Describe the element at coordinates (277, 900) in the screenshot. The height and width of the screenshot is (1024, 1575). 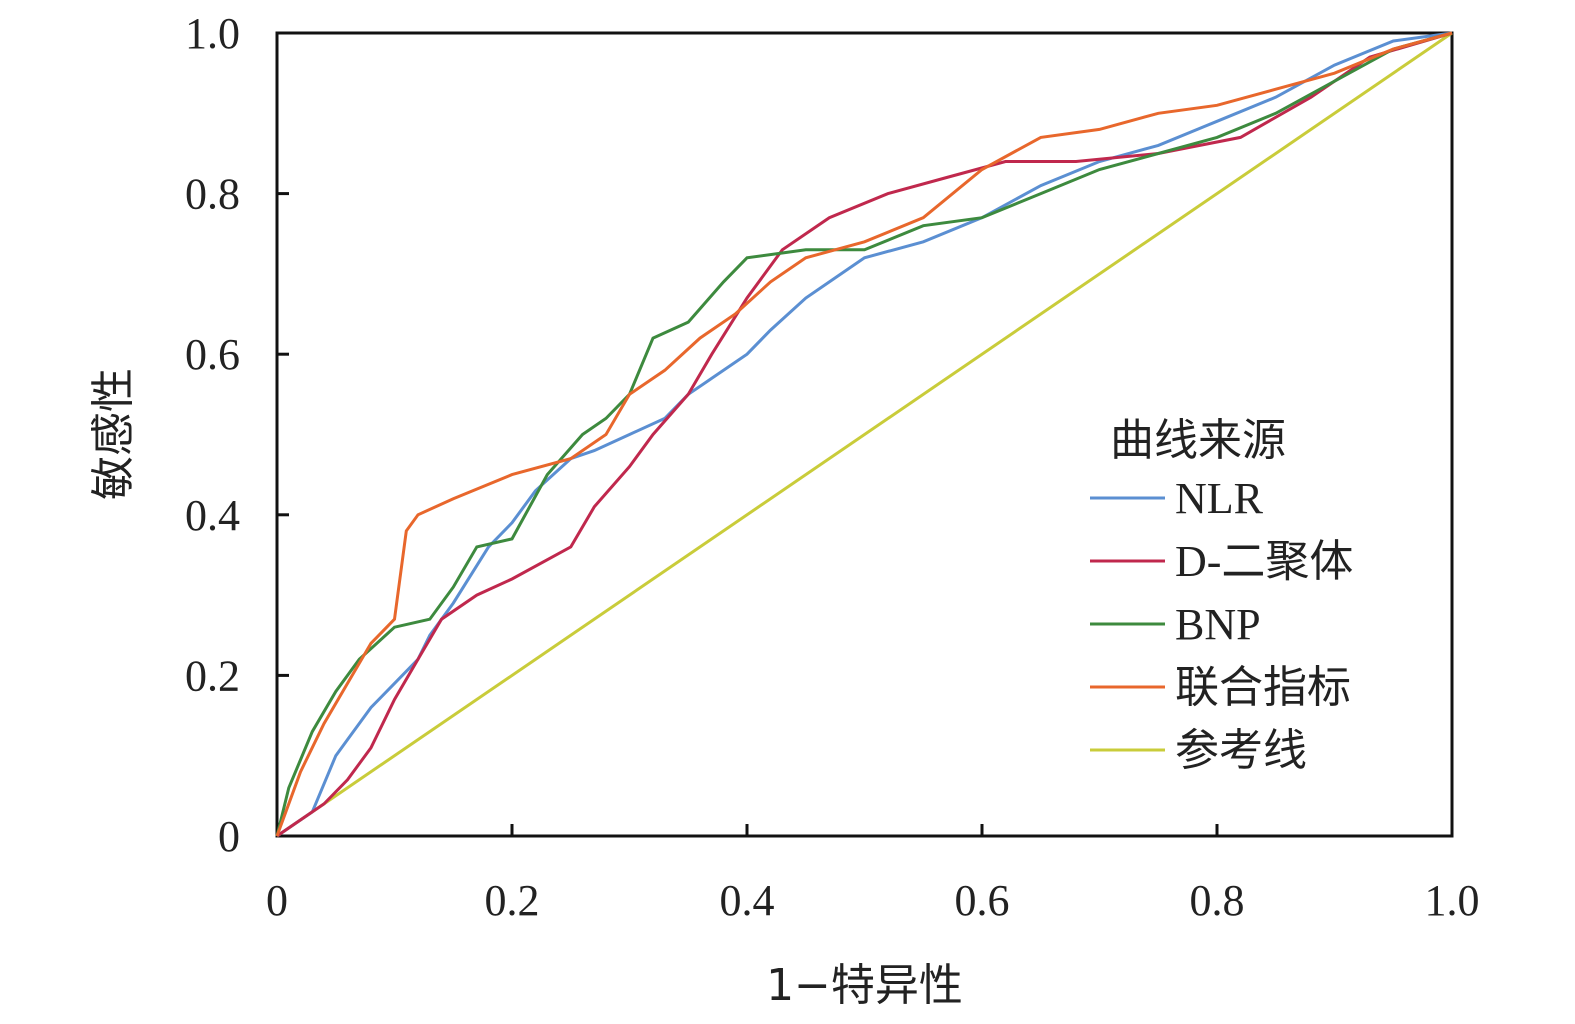
I see `x-tick-label: 0` at that location.